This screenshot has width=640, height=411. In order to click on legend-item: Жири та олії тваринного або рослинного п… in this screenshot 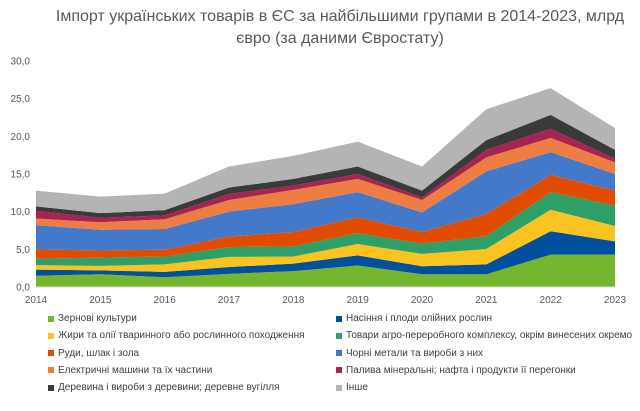, I will do `click(176, 335)`.